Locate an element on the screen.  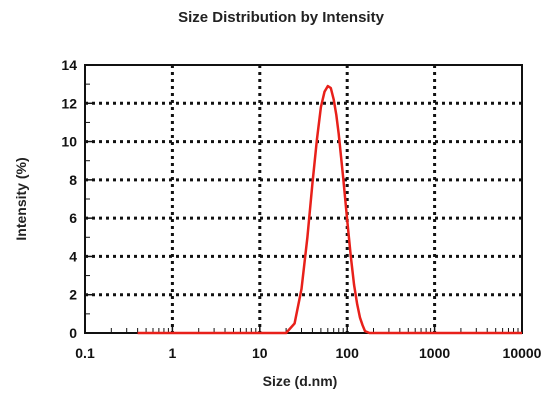
x-tick-label: 100 is located at coordinates (348, 353).